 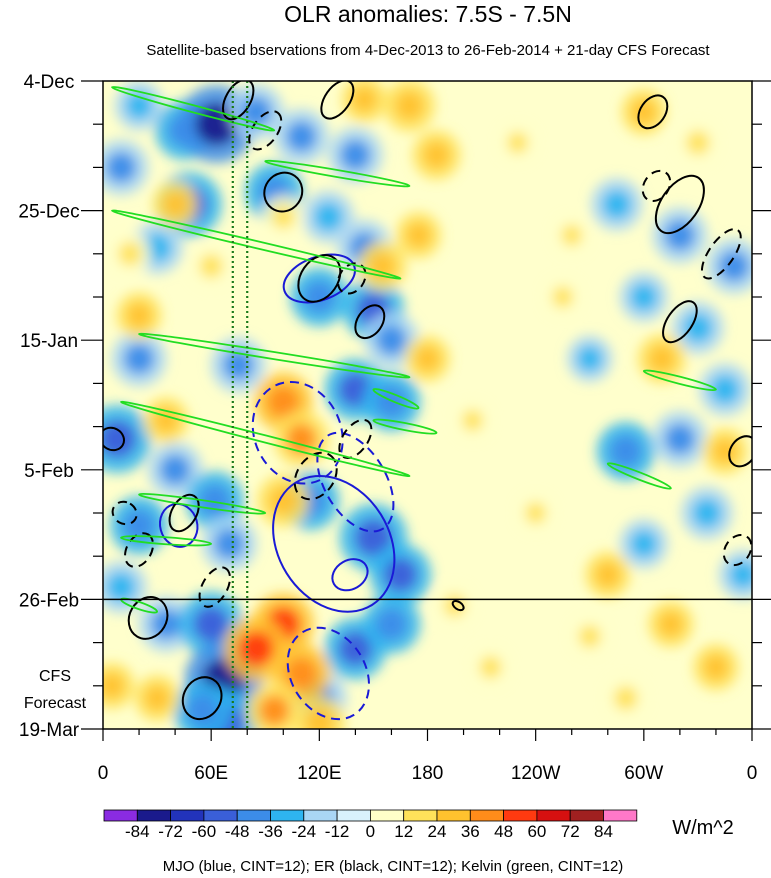 I want to click on colorbar-label-10: 36, so click(x=470, y=831).